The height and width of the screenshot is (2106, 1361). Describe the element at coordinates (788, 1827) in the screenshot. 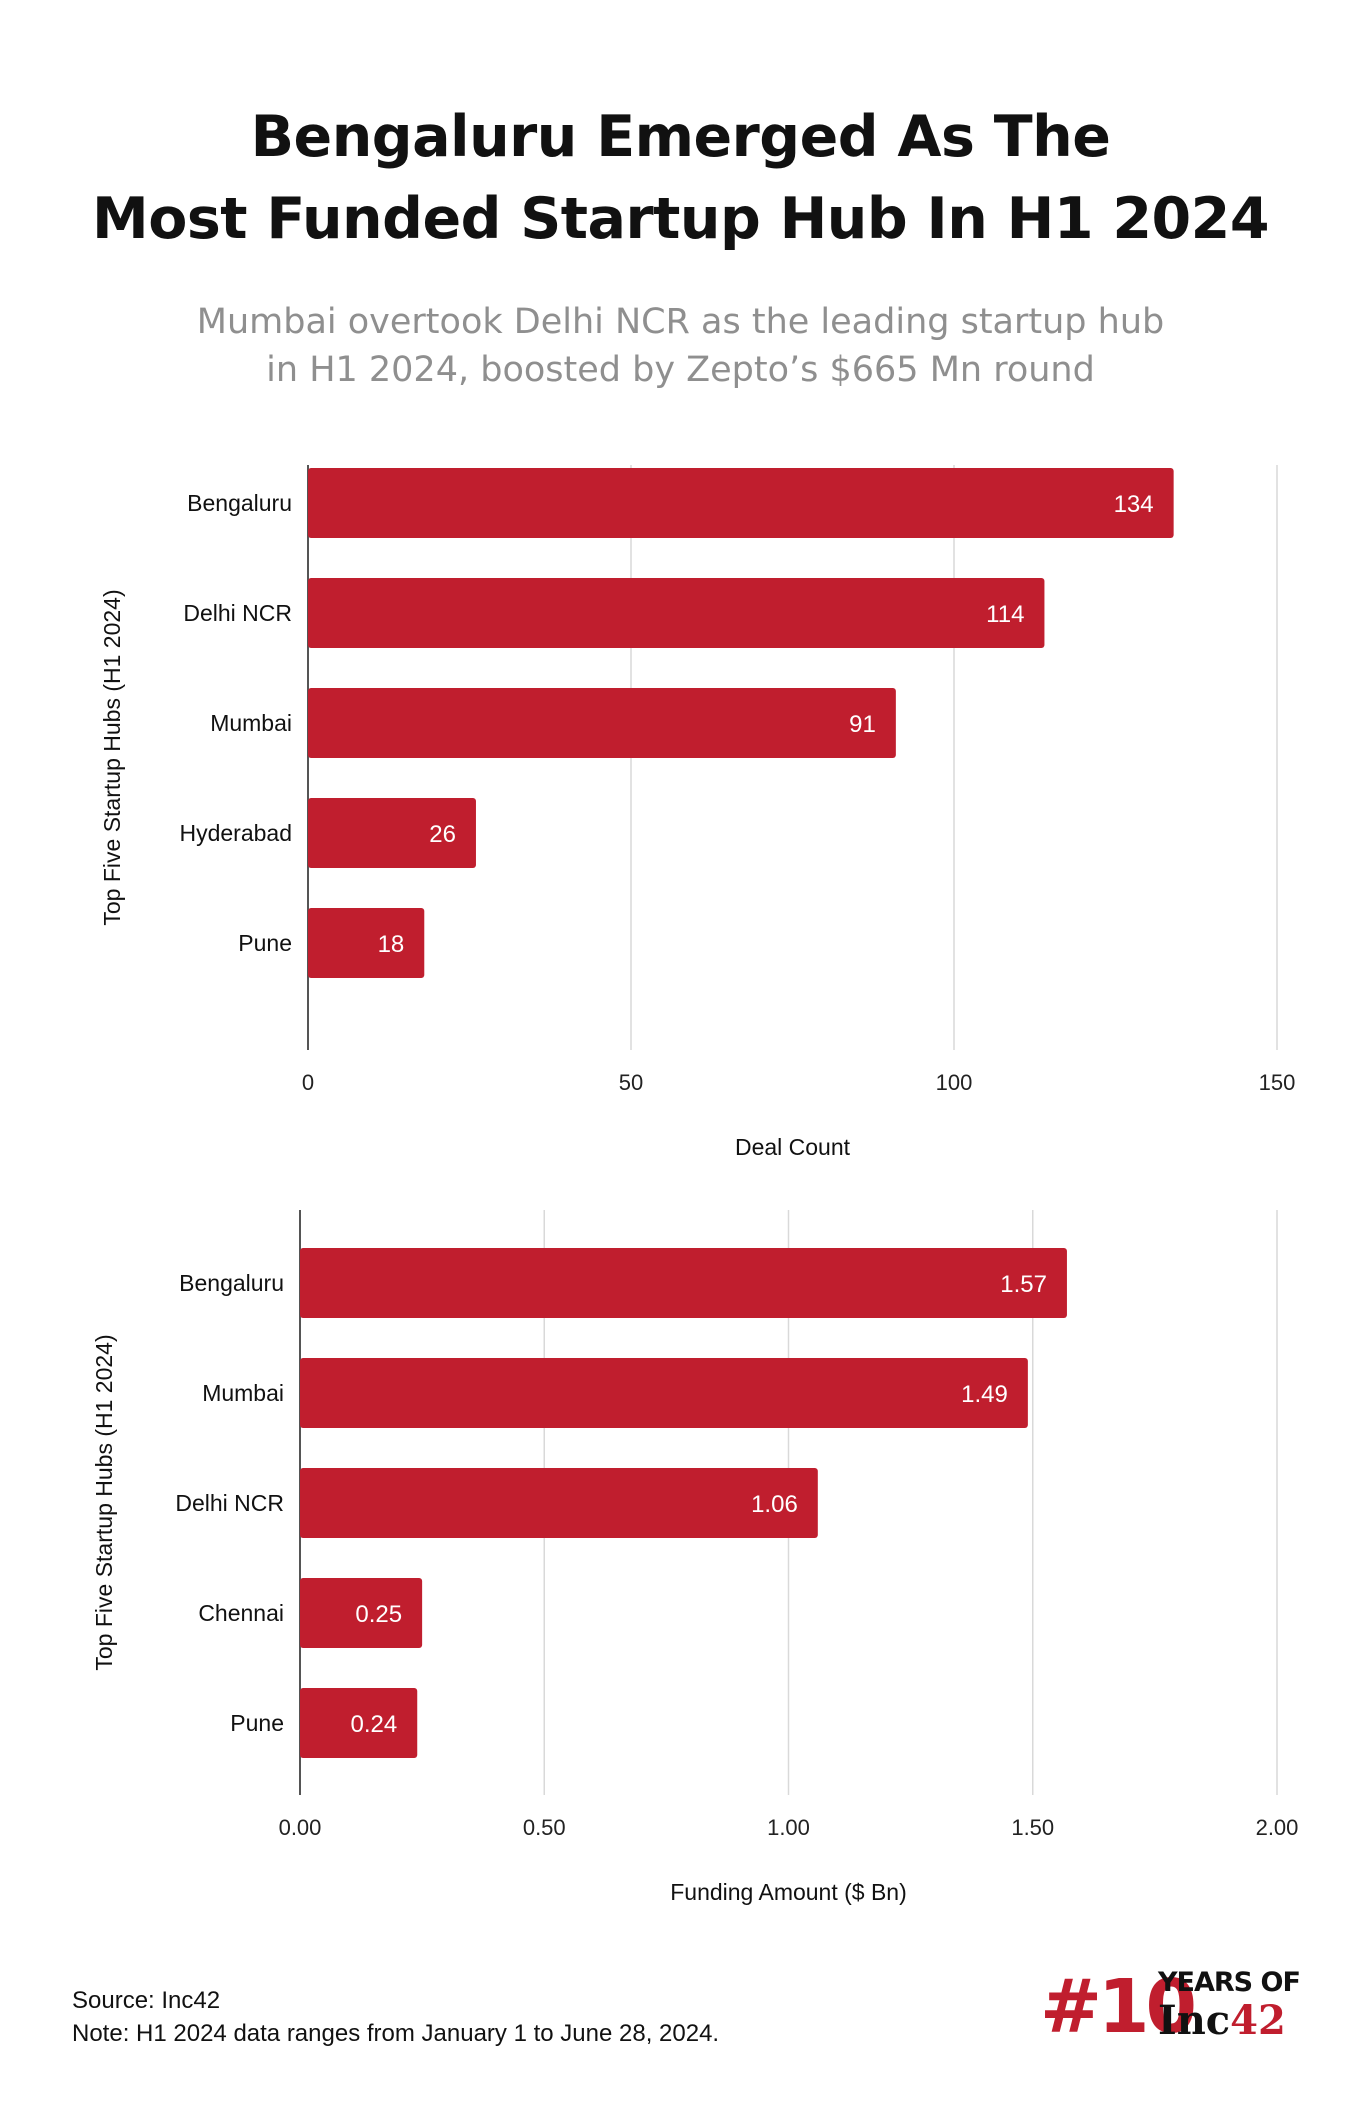

I see `x-tick-label: 1.00` at that location.